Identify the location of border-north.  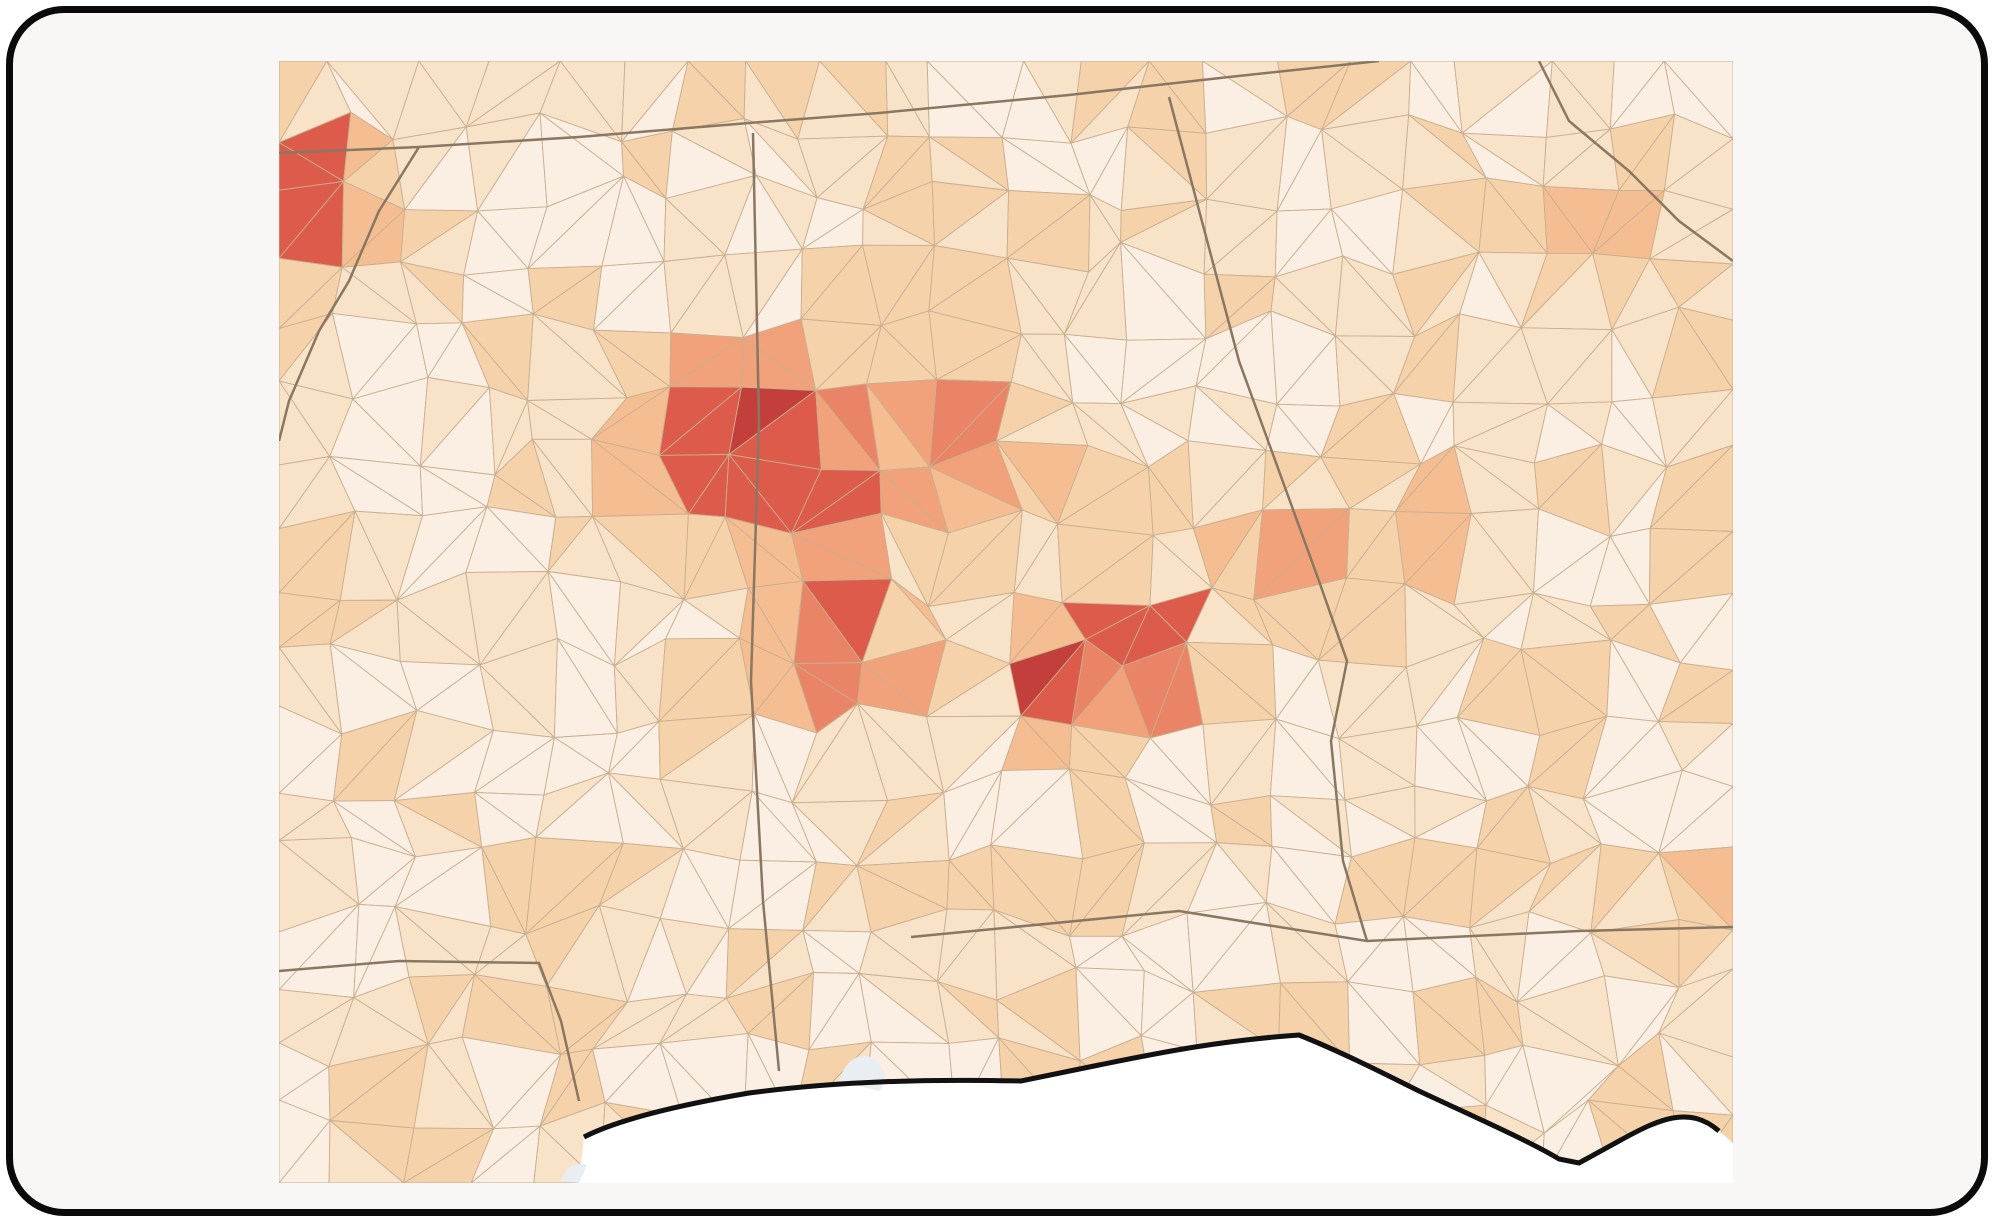
(829, 108).